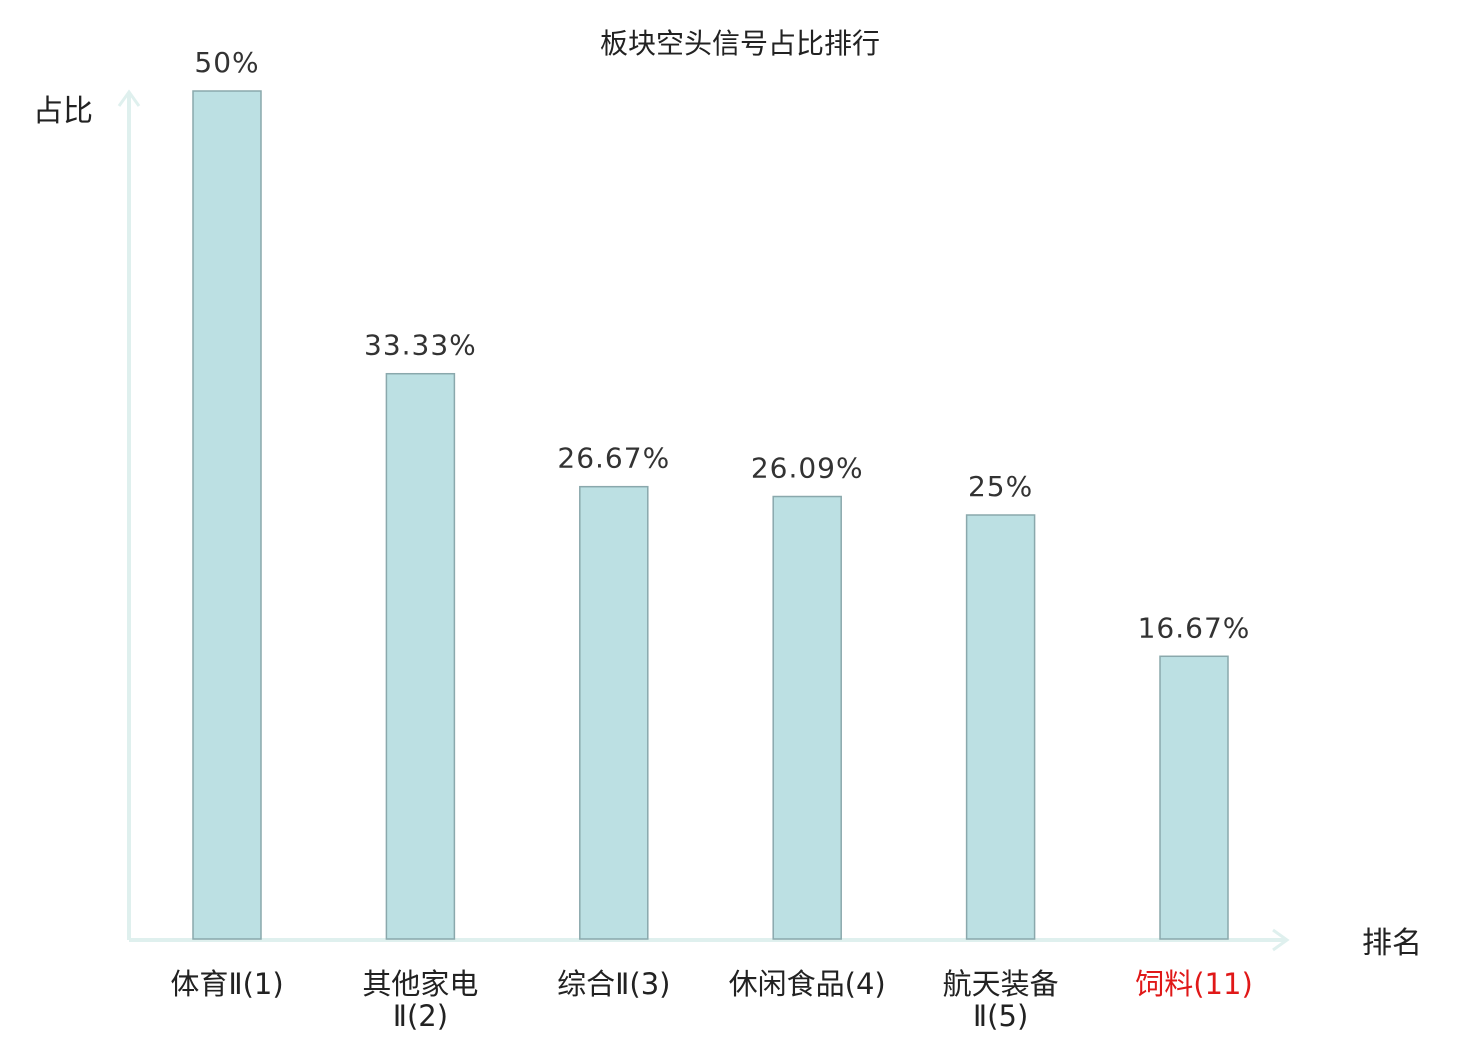 The image size is (1480, 1040). I want to click on x-axis, so click(709, 940).